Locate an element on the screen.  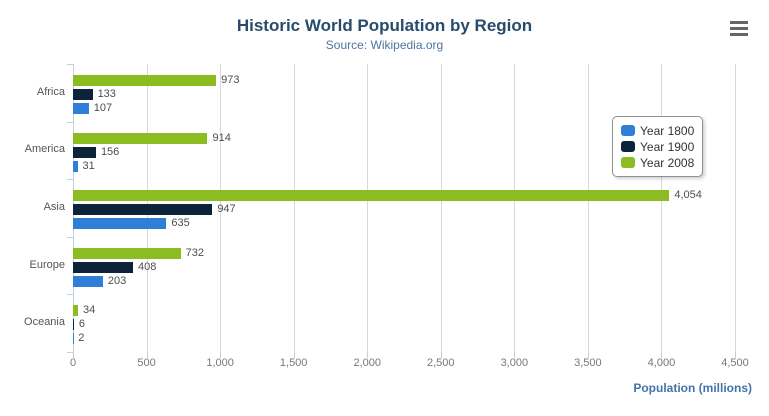
x-tick-label: 3,500 is located at coordinates (588, 363).